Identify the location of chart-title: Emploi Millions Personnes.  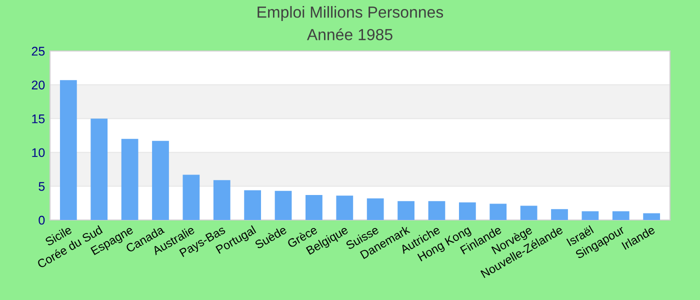
(351, 13).